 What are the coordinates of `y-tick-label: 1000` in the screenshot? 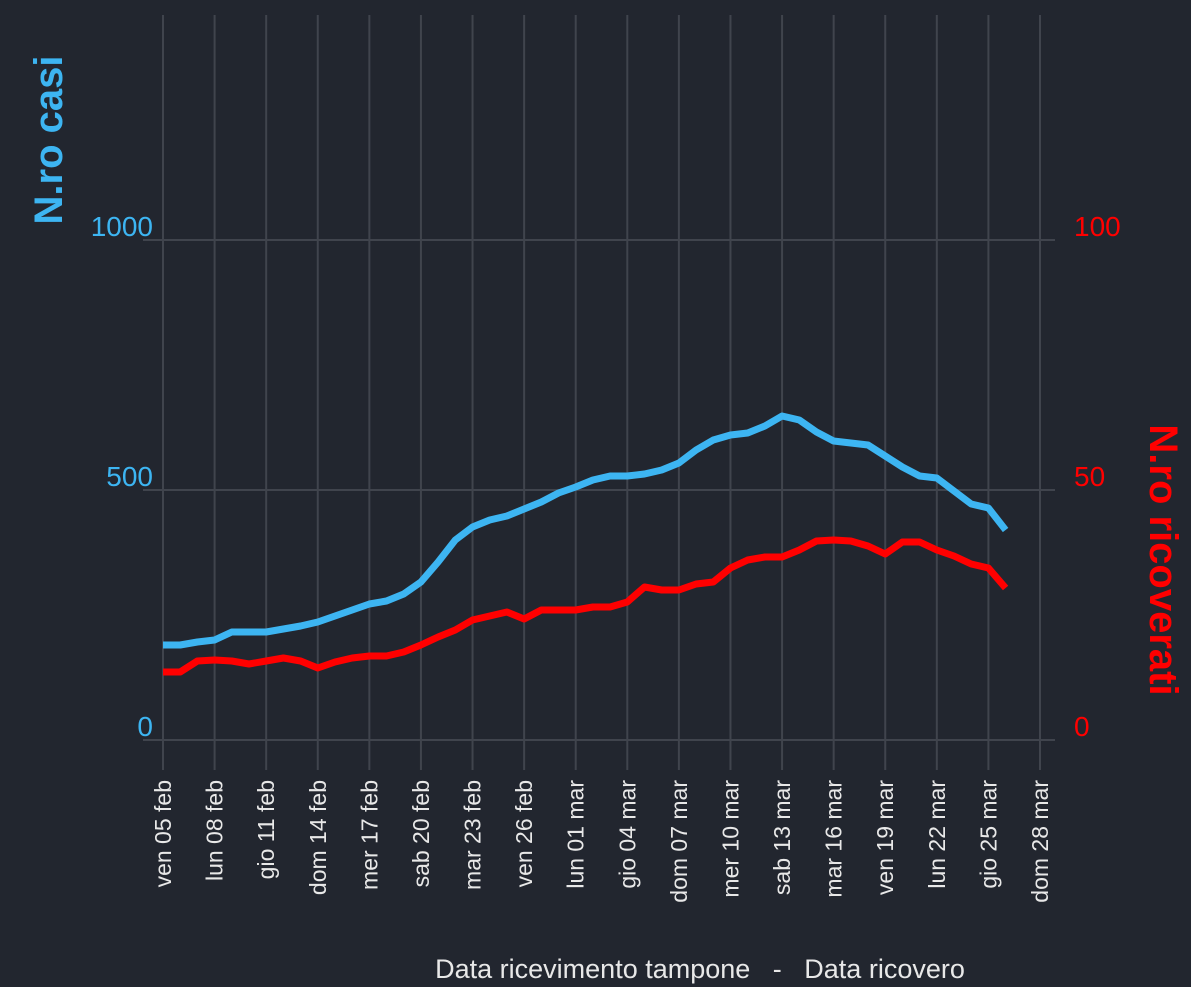 It's located at (122, 226).